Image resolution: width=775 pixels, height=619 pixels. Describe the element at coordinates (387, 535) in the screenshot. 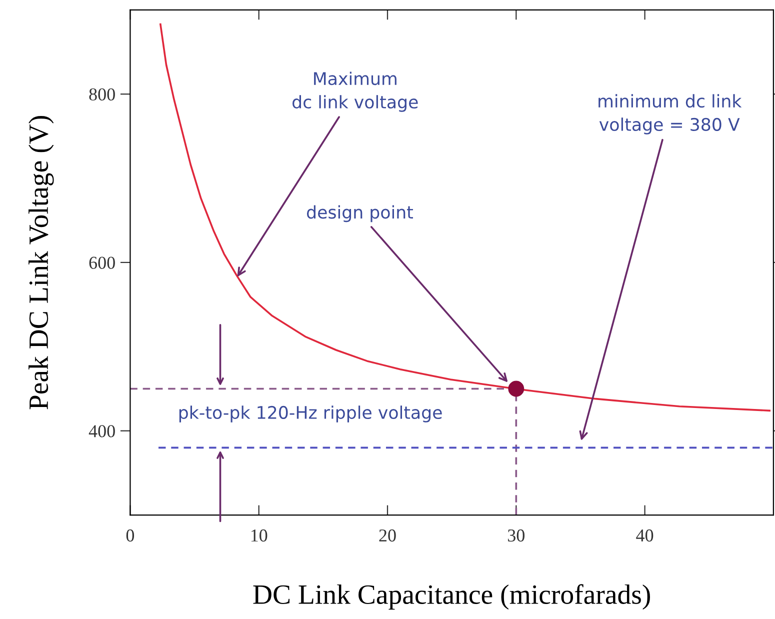

I see `x-tick-label: 20` at that location.